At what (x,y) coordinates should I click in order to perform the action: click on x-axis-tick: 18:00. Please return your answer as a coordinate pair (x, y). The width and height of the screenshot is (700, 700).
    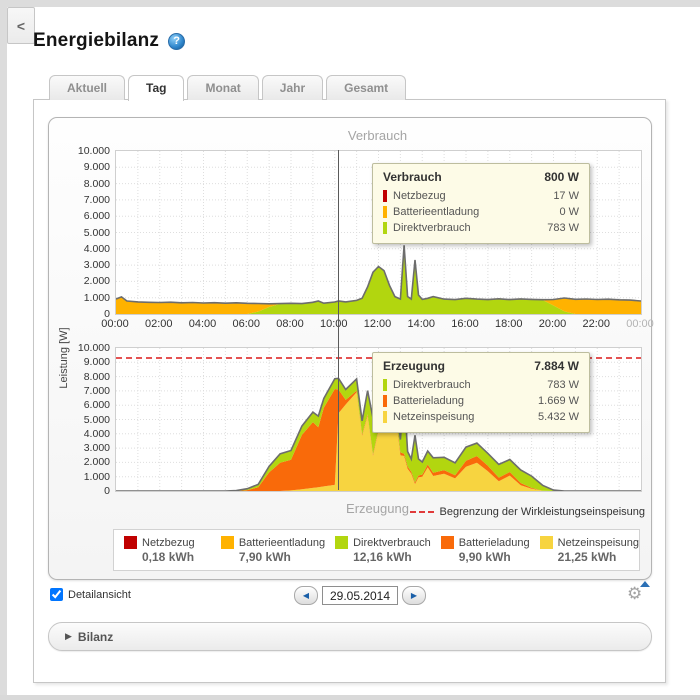
    Looking at the image, I should click on (508, 324).